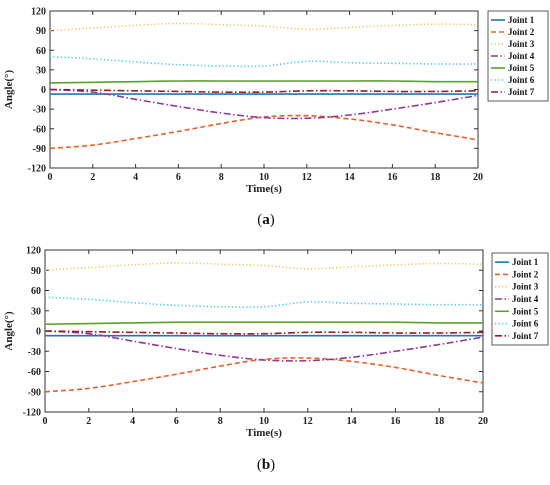  Describe the element at coordinates (266, 465) in the screenshot. I see `panel-caption: (b)` at that location.